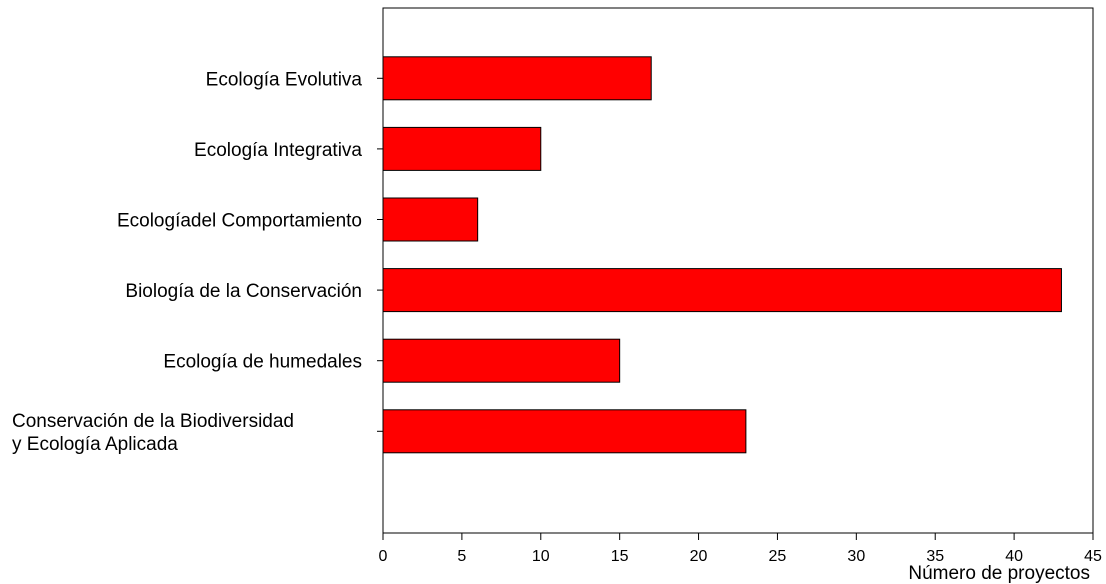 Image resolution: width=1106 pixels, height=584 pixels. Describe the element at coordinates (153, 421) in the screenshot. I see `category-label-line: Conservación de la Biodiversidad` at that location.